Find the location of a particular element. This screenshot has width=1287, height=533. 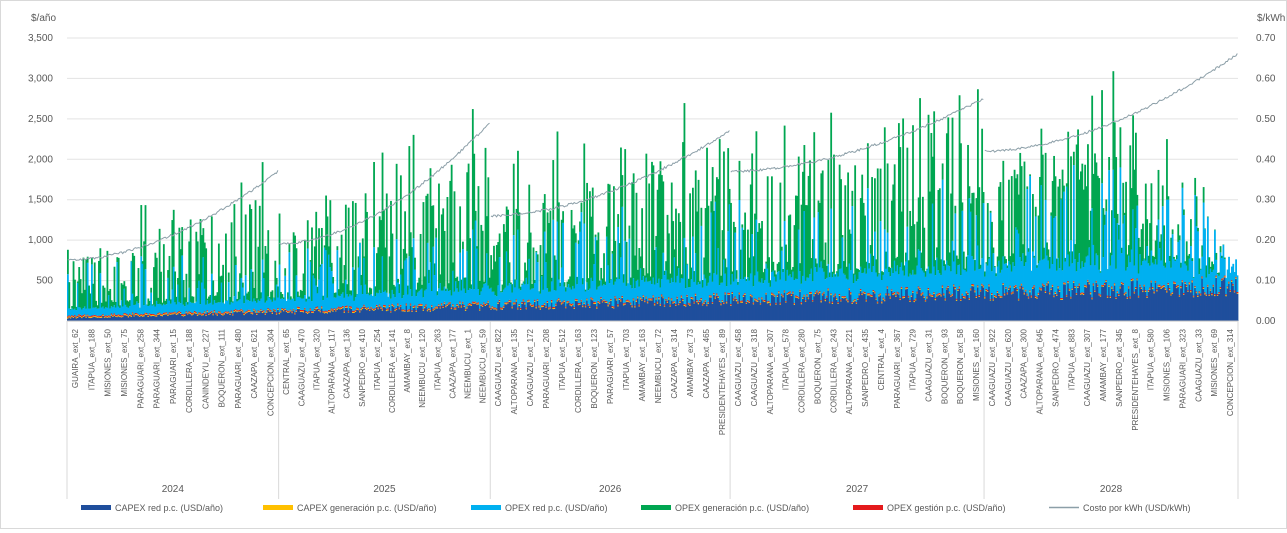

category-label: SANPEDRO_ext_474 is located at coordinates (1056, 367).